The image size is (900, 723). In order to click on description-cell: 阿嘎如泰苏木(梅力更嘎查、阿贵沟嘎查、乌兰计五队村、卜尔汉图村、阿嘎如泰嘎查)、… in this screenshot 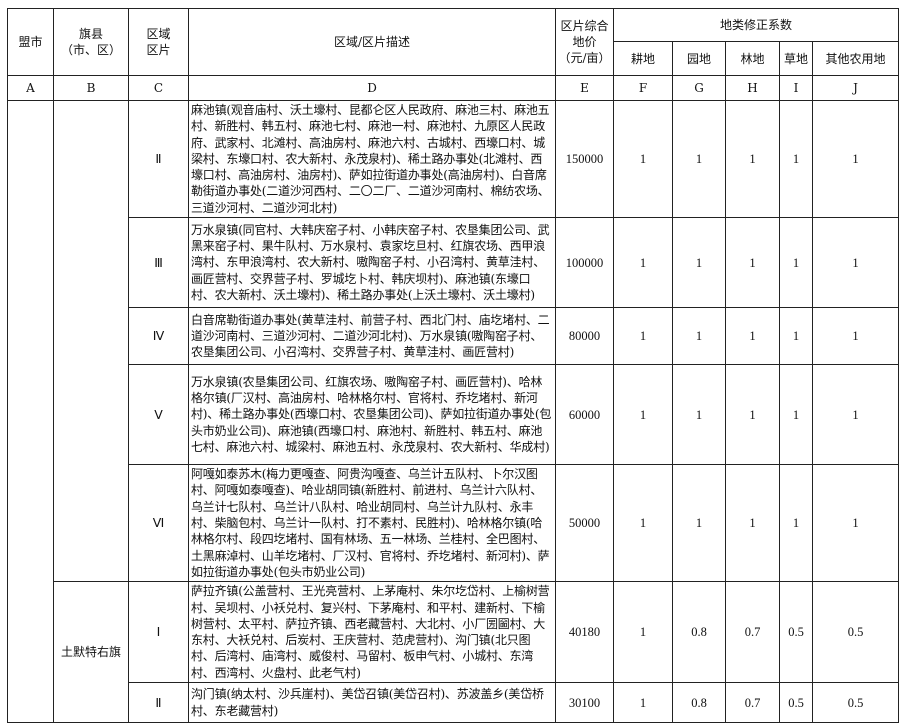, I will do `click(372, 523)`.